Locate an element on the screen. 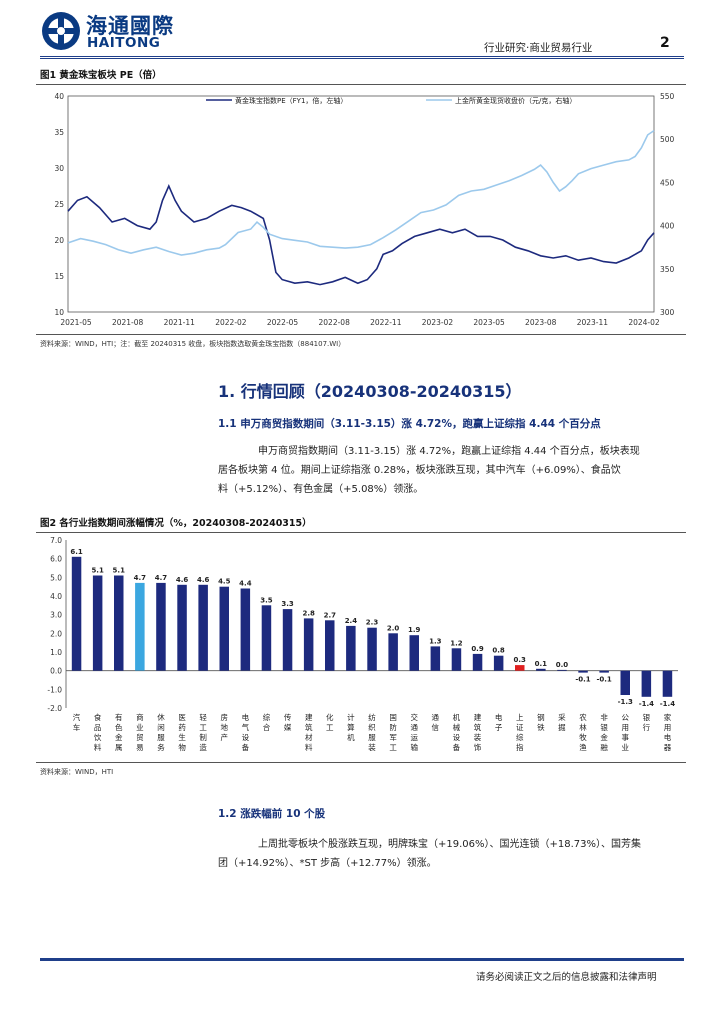 This screenshot has height=1024, width=724. chart2-category-label-12: 化工 is located at coordinates (330, 722).